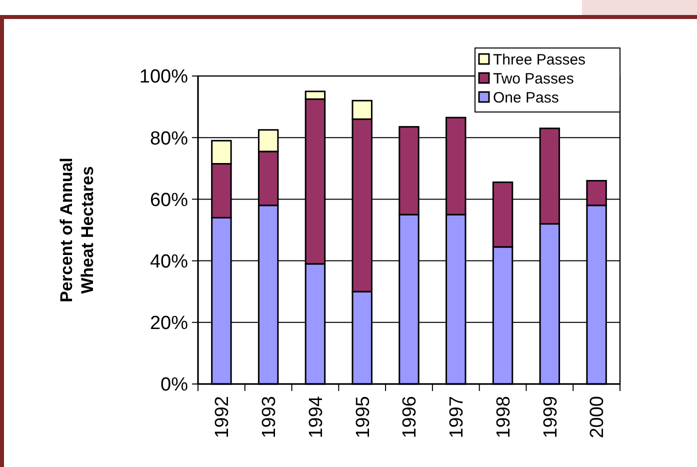 The height and width of the screenshot is (467, 697). What do you see at coordinates (533, 79) in the screenshot?
I see `legend-label: Two Passes` at bounding box center [533, 79].